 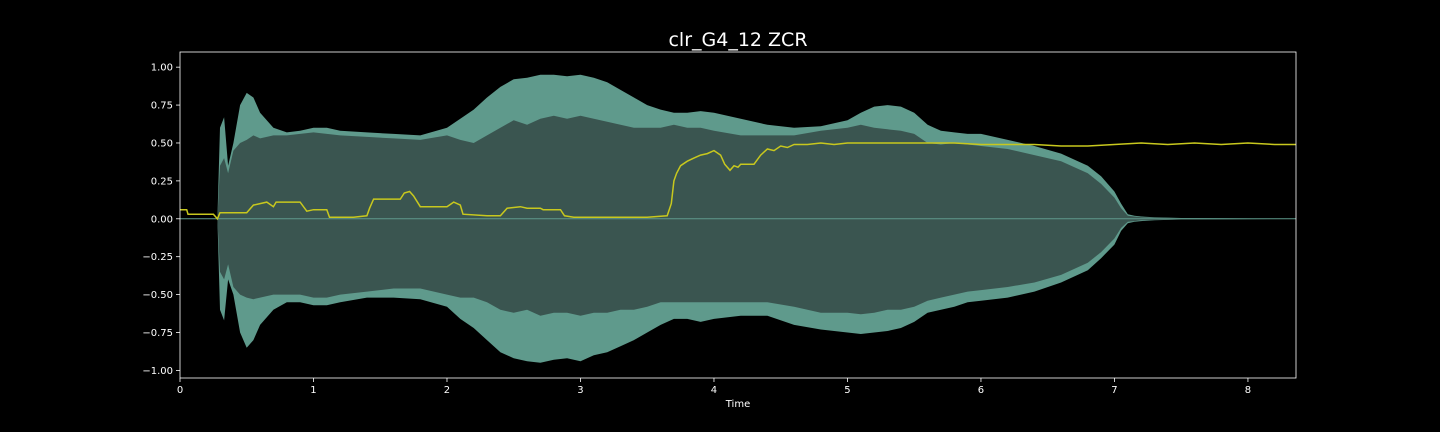 I want to click on zcr-line, so click(x=738, y=181).